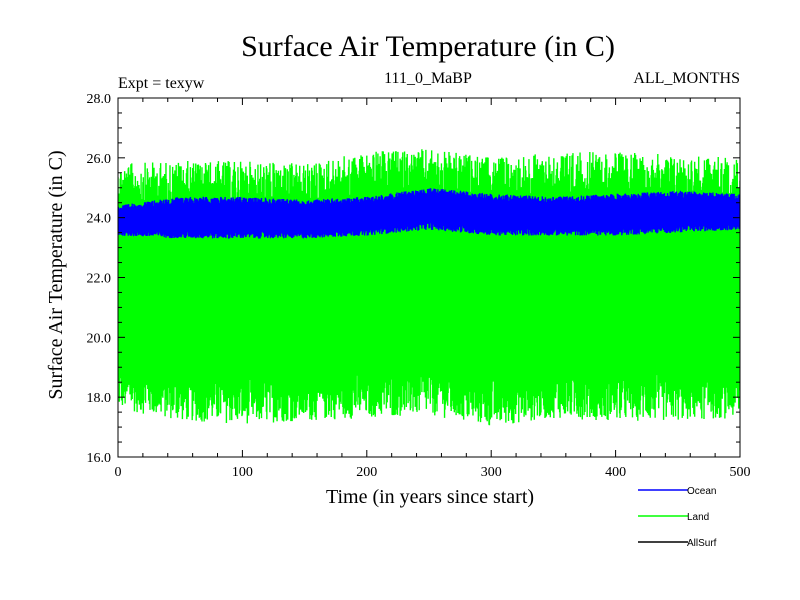 The height and width of the screenshot is (600, 800). What do you see at coordinates (99, 458) in the screenshot?
I see `y-tick-label: 16.0` at bounding box center [99, 458].